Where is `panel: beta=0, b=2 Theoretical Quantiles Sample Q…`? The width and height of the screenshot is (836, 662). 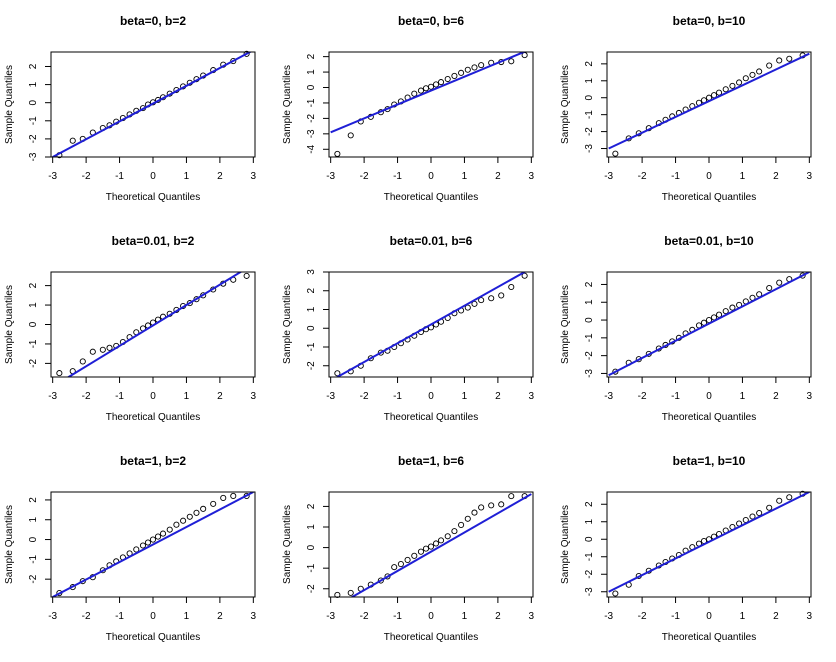 panel: beta=0, b=2 Theoretical Quantiles Sample Q… is located at coordinates (130, 108).